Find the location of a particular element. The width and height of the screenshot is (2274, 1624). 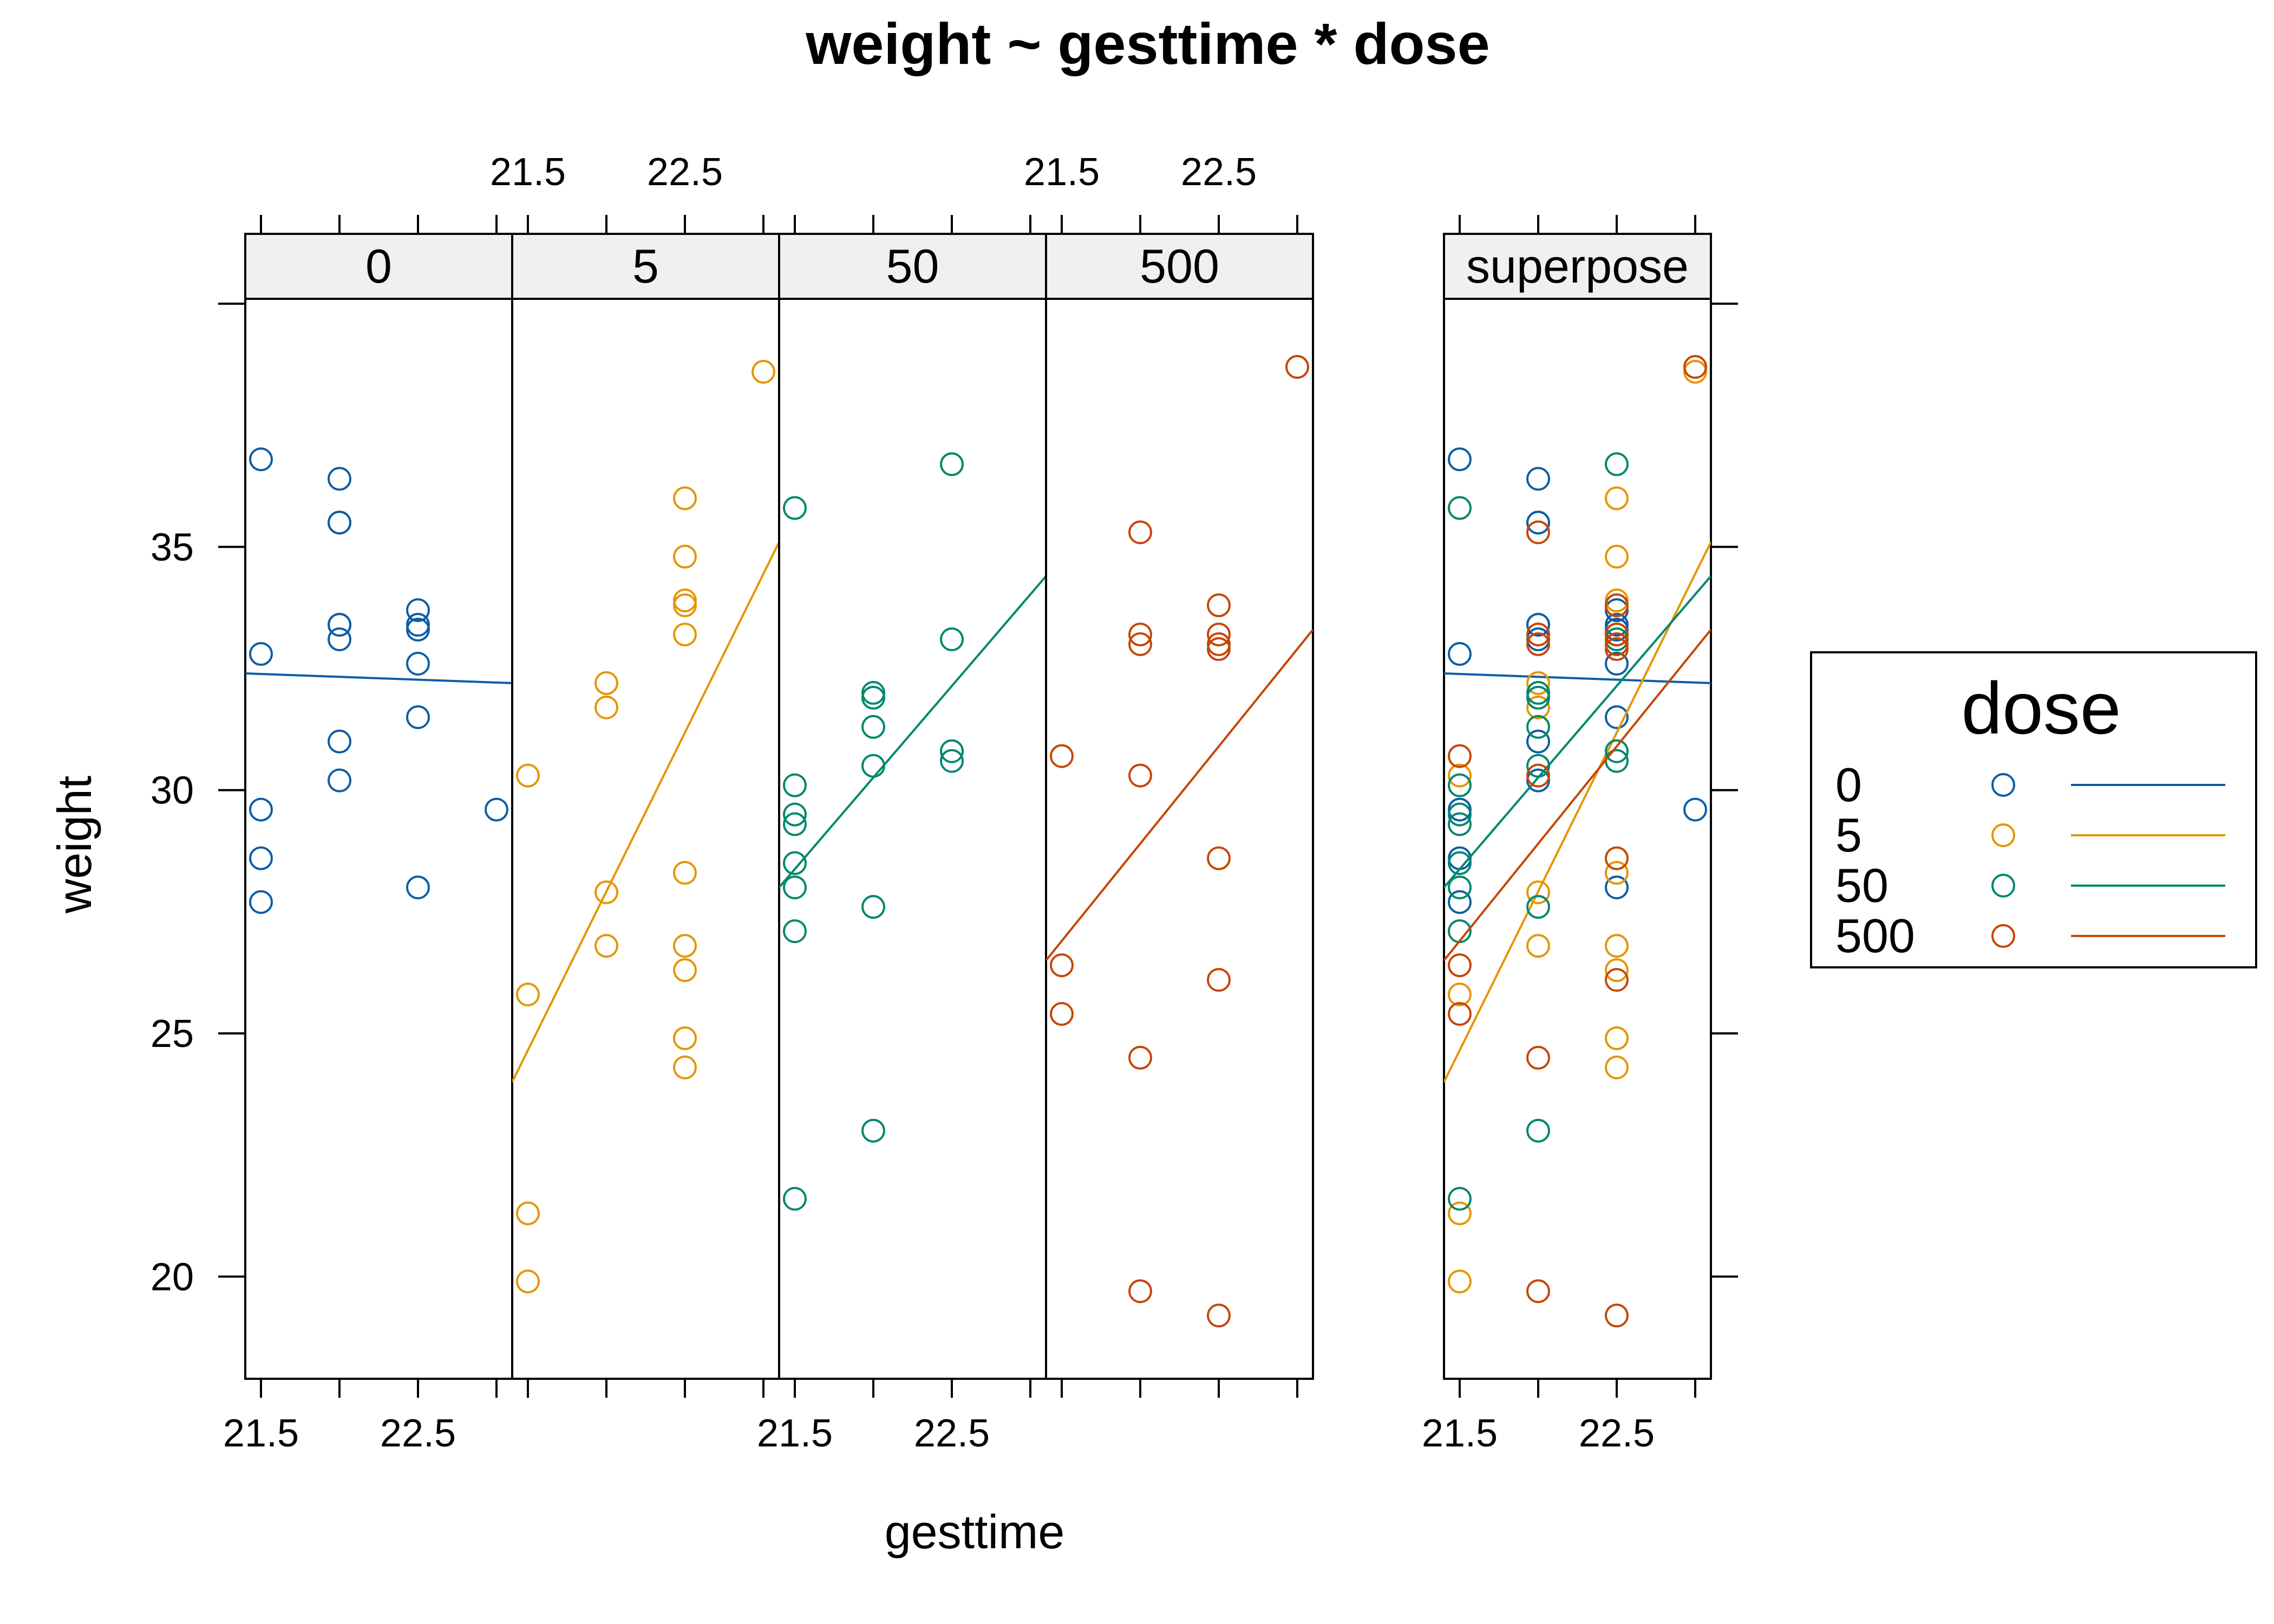

x-tick-label-top: 22.5 is located at coordinates (1219, 172).